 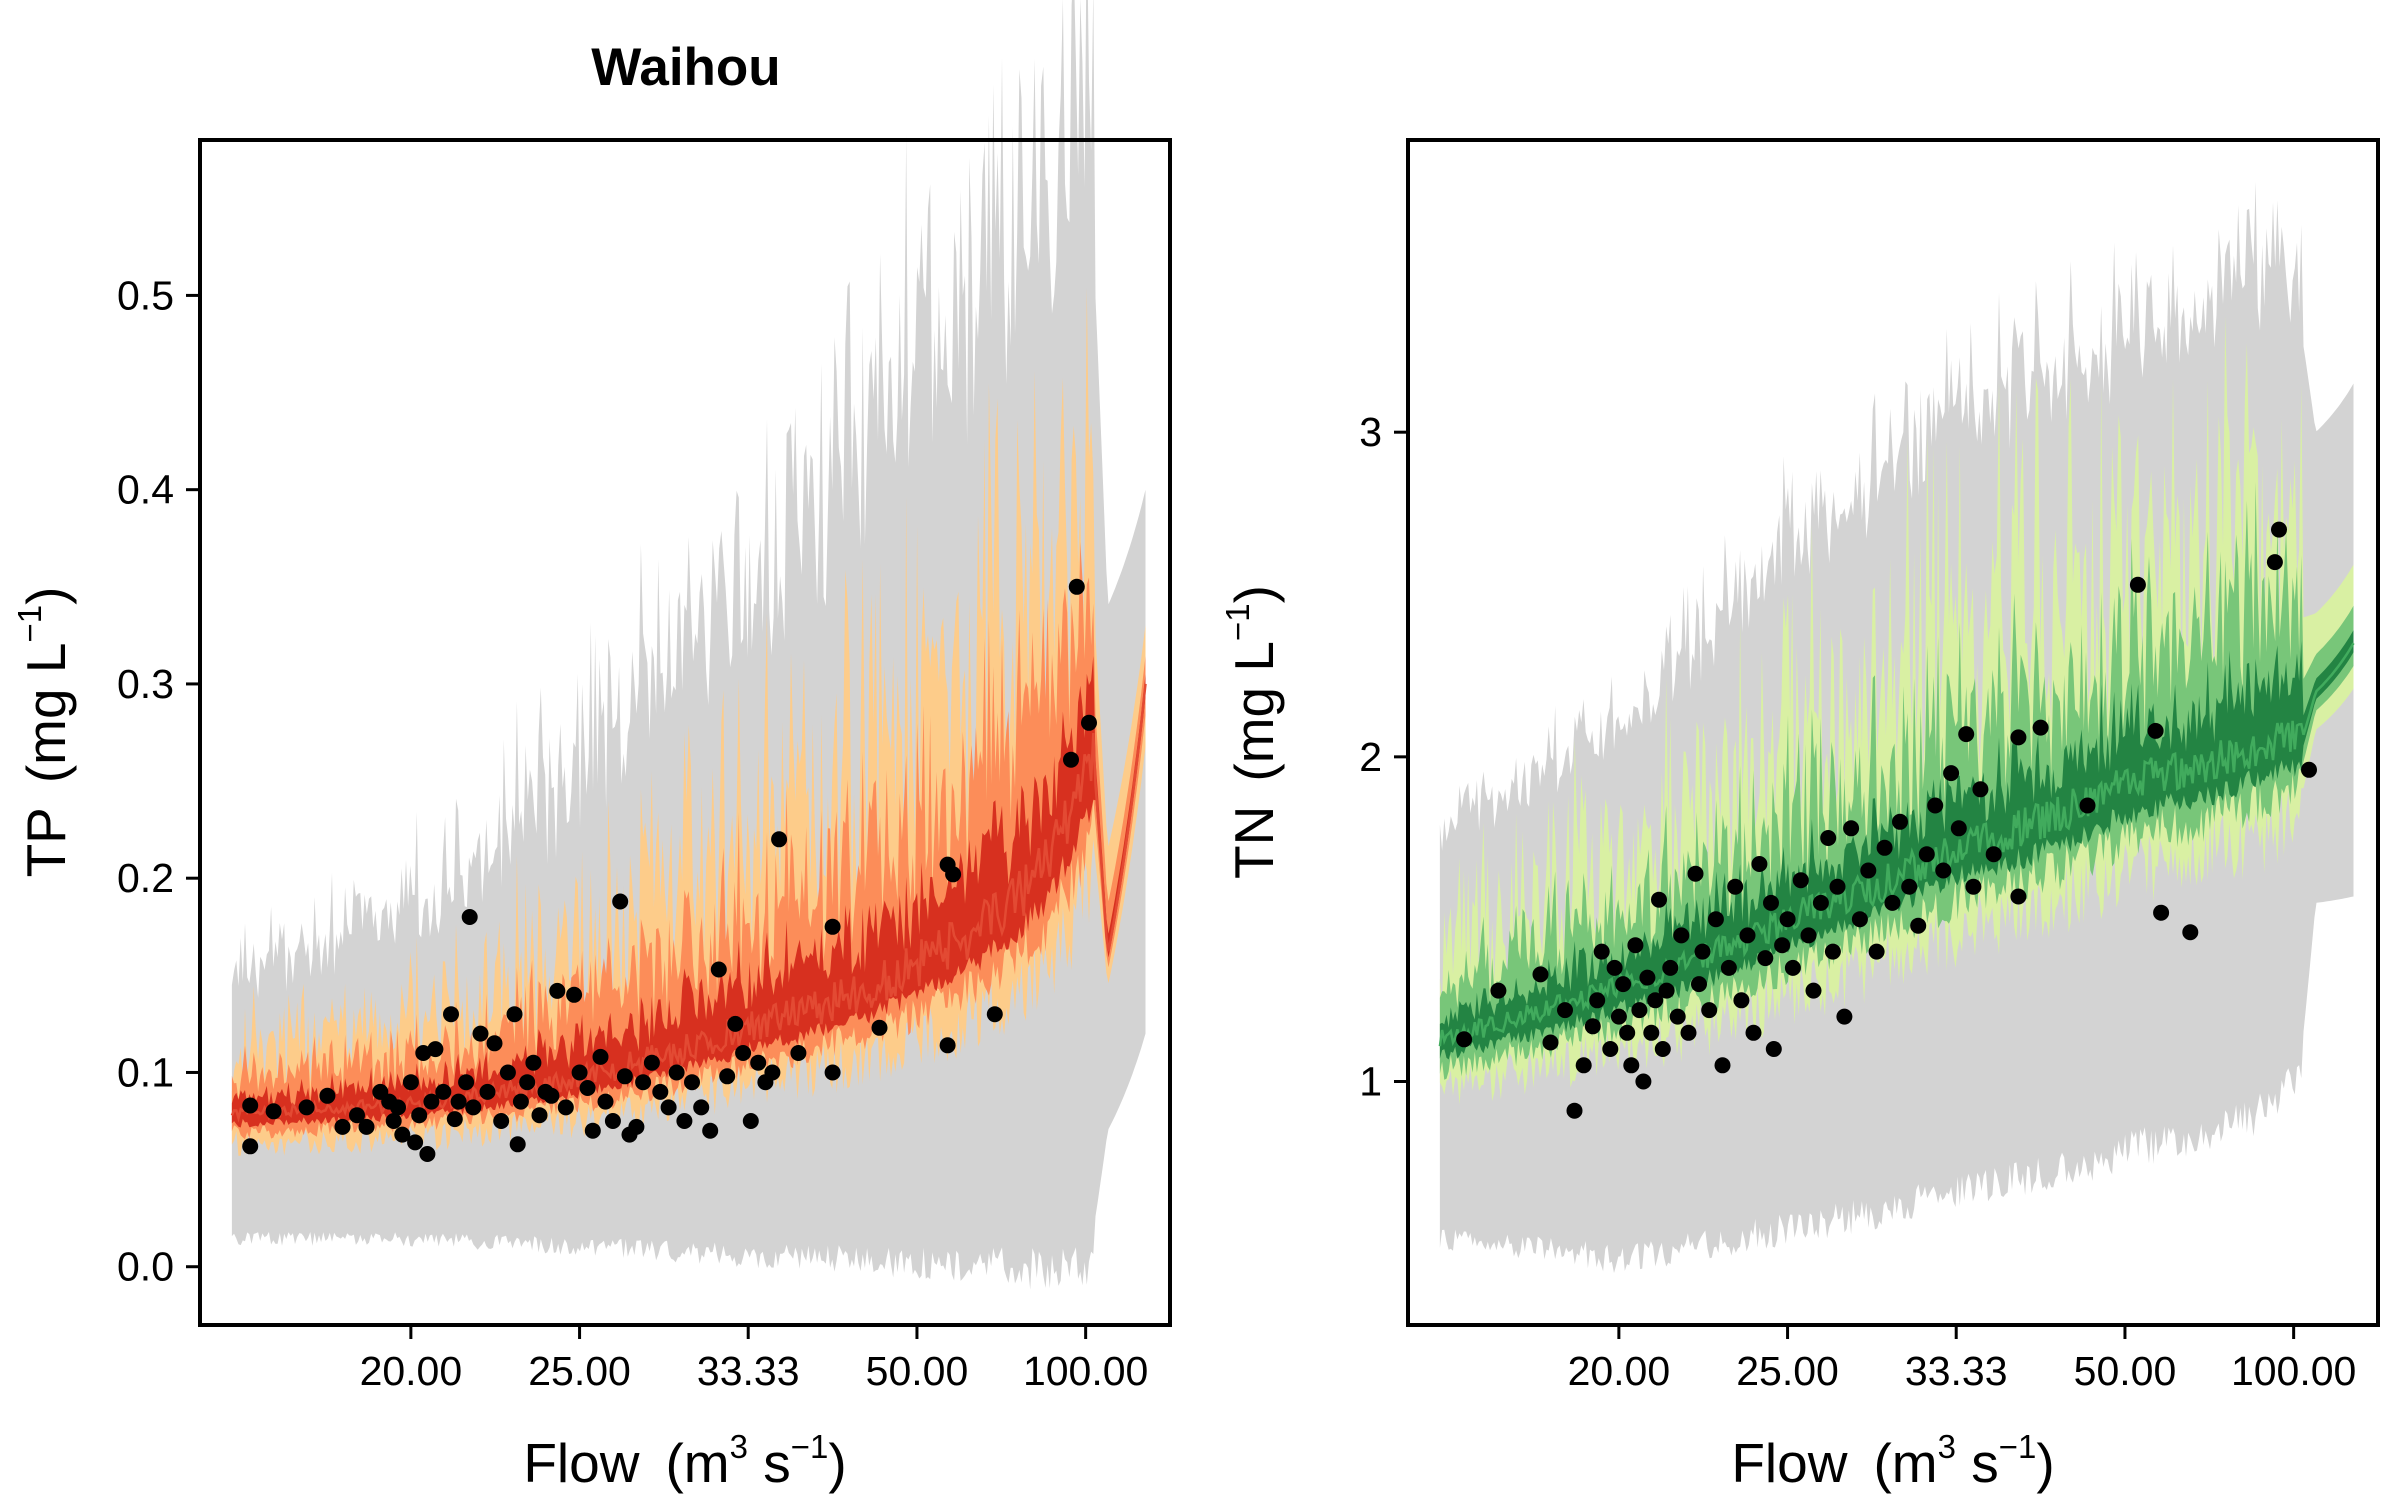 I want to click on tp-x-axis-title: Flow (m3 s−1), so click(x=684, y=1461).